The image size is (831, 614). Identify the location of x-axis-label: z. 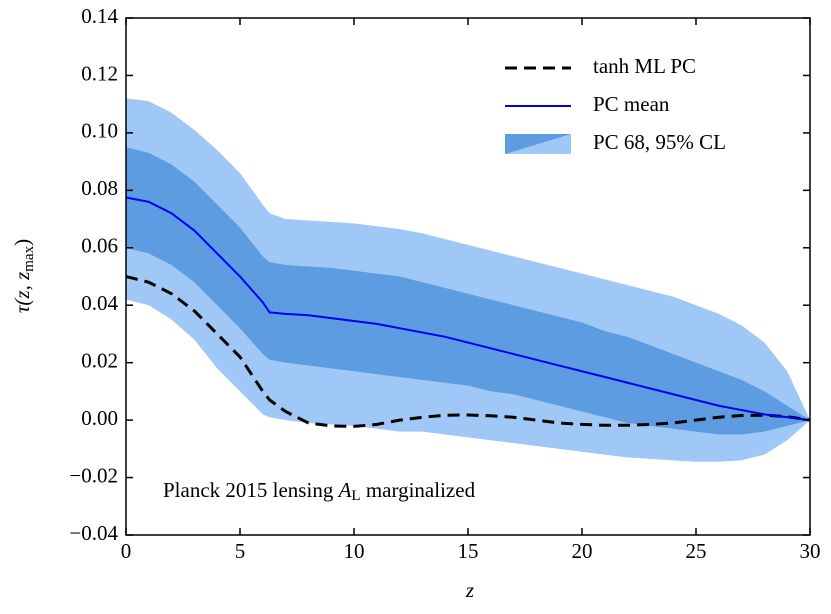
(469, 590).